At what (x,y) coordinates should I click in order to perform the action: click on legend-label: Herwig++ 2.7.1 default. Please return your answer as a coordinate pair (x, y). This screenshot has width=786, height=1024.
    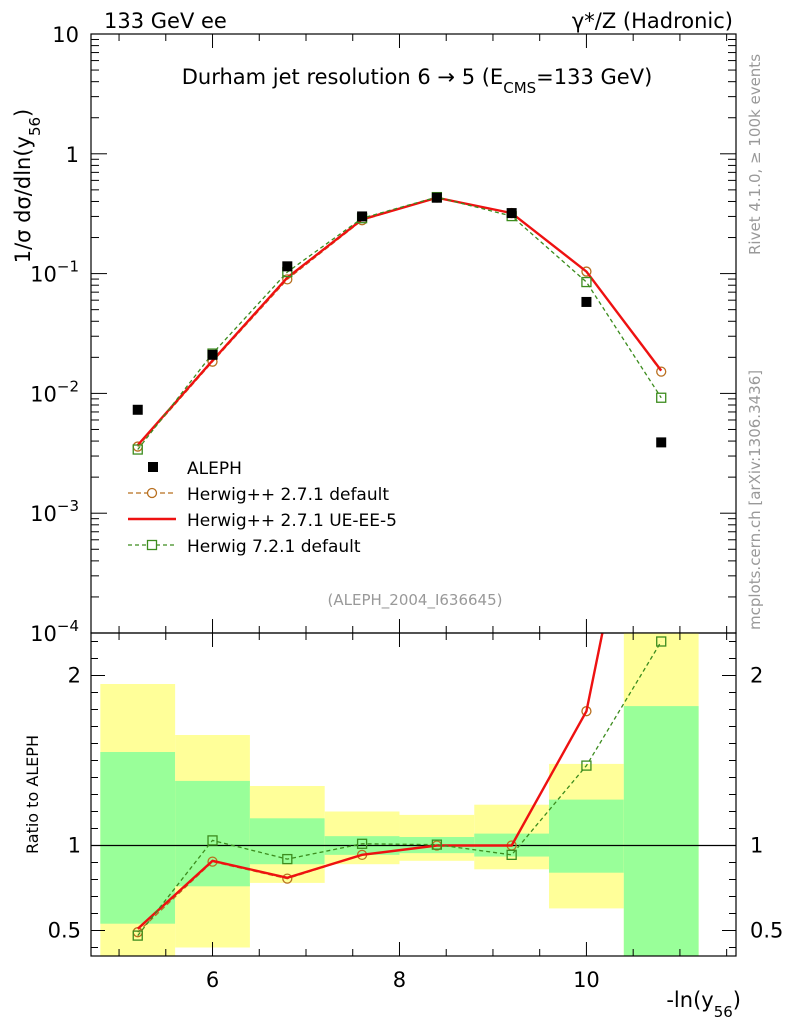
    Looking at the image, I should click on (288, 495).